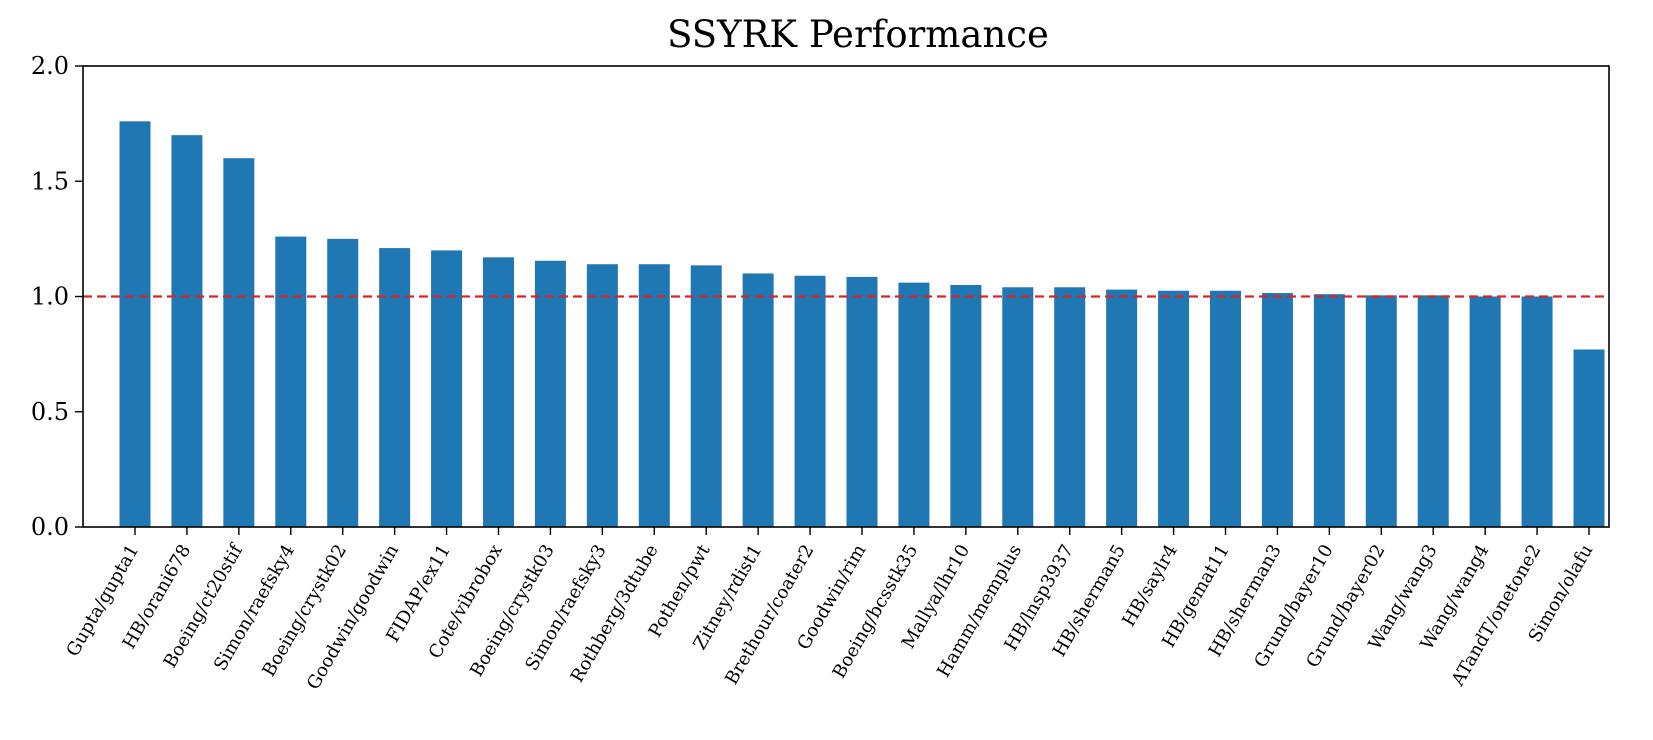  Describe the element at coordinates (50, 412) in the screenshot. I see `y-tick-label: 0.5` at that location.